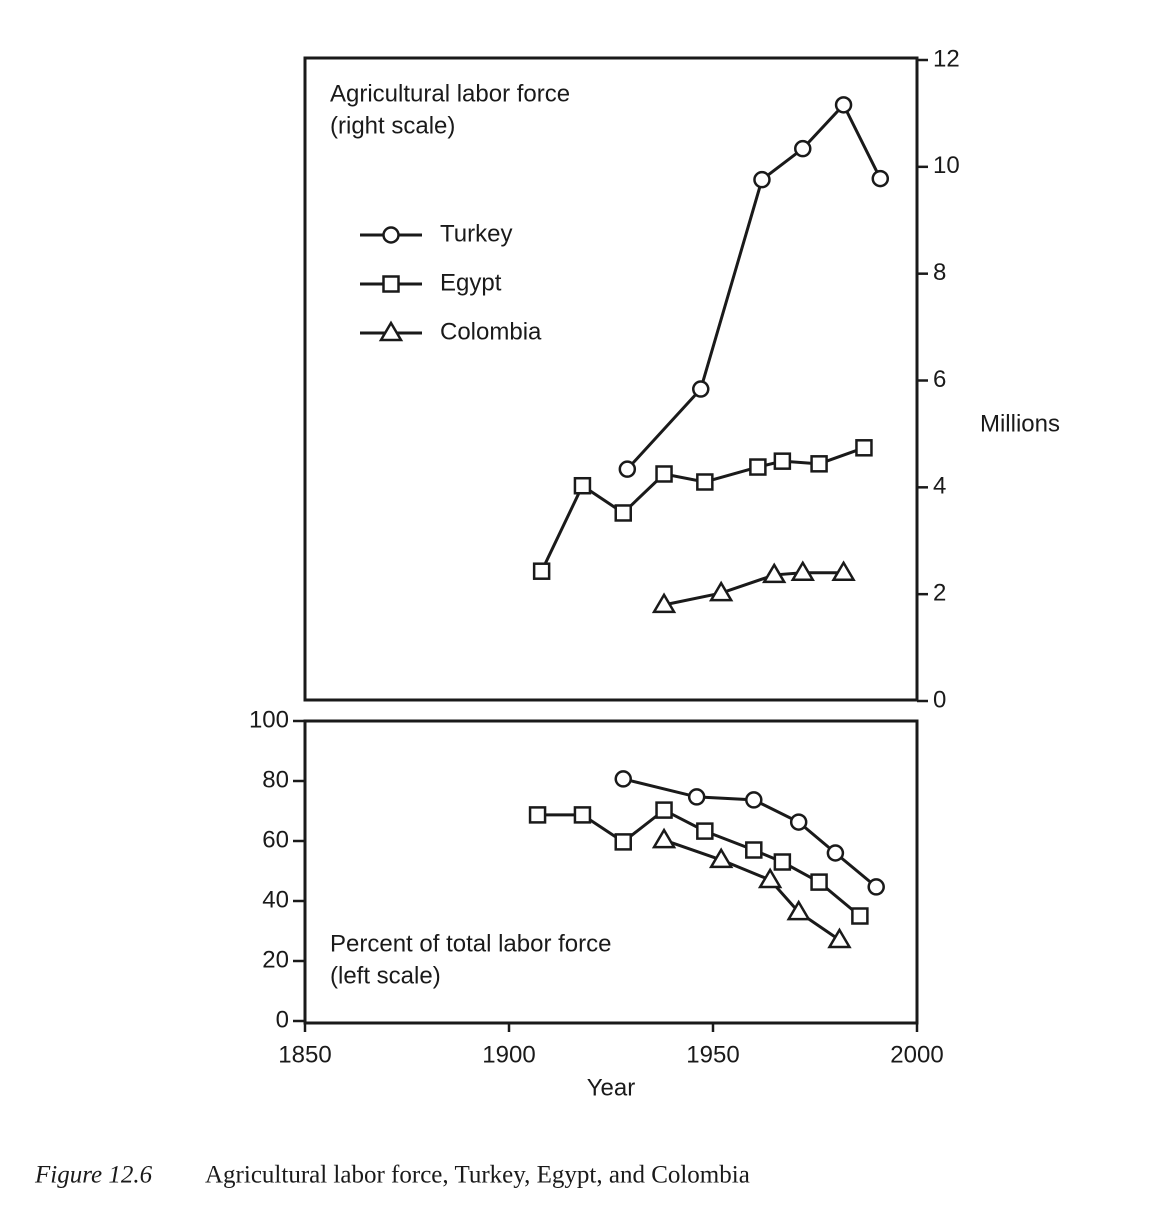 The image size is (1158, 1224). I want to click on y2-tick-label: 4, so click(939, 486).